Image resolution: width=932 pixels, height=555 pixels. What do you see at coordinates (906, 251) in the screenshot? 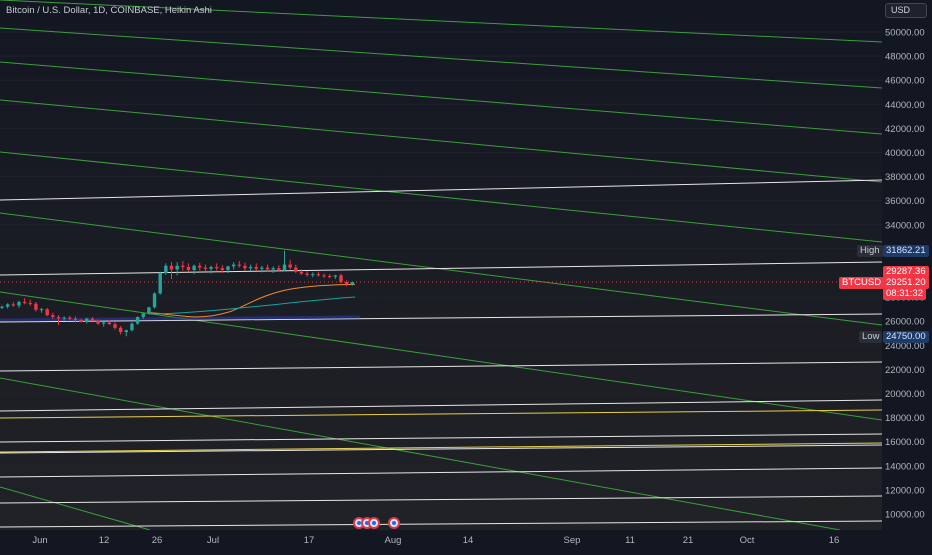
I see `high-value-tag: 31862.21` at bounding box center [906, 251].